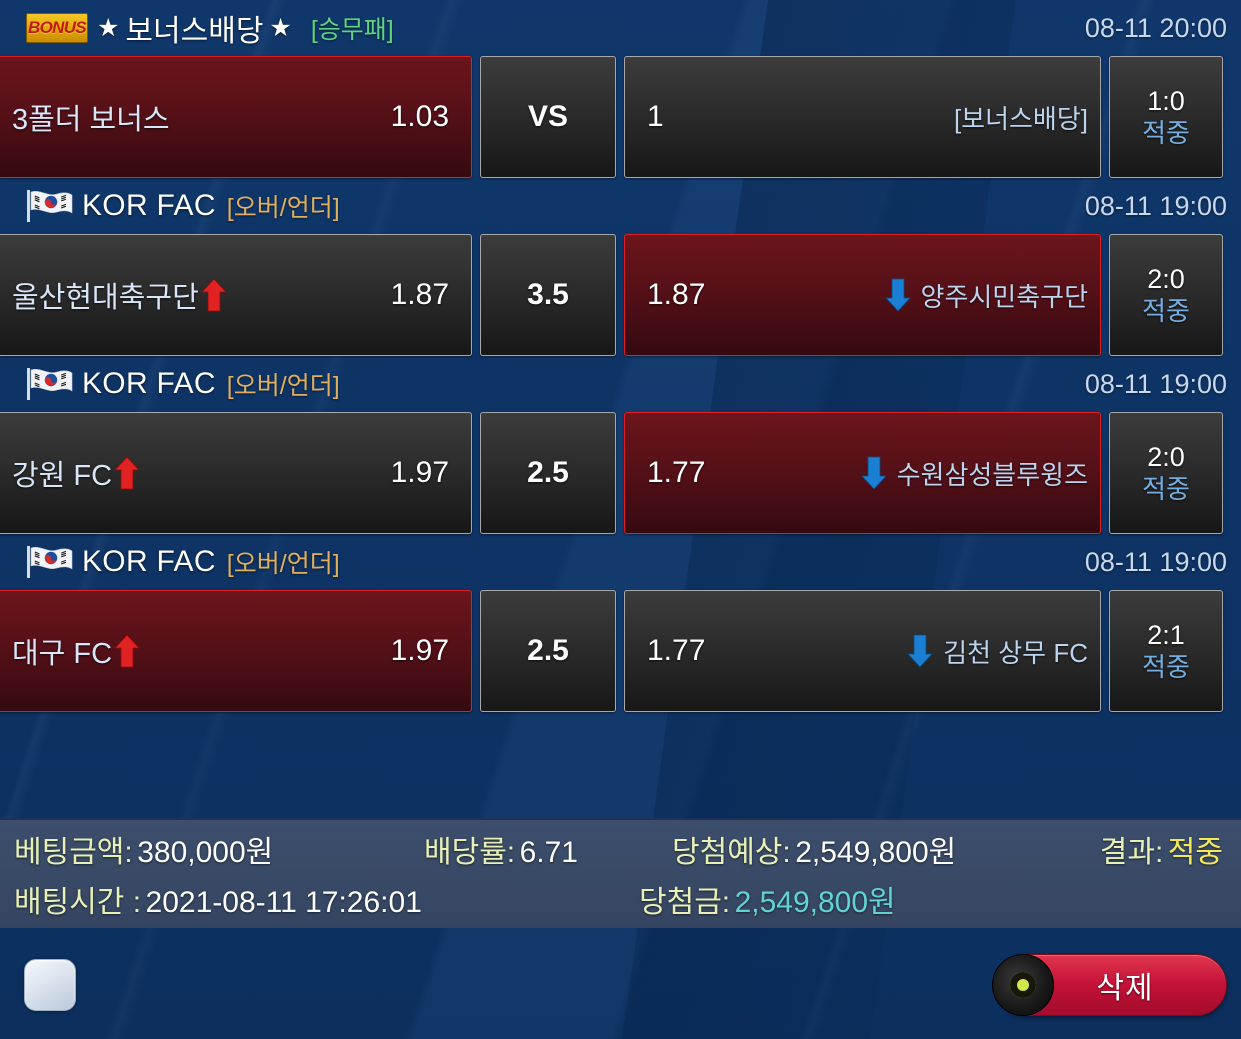 This screenshot has width=1241, height=1039. I want to click on away-team-name: 수원삼성블루윙즈, so click(974, 473).